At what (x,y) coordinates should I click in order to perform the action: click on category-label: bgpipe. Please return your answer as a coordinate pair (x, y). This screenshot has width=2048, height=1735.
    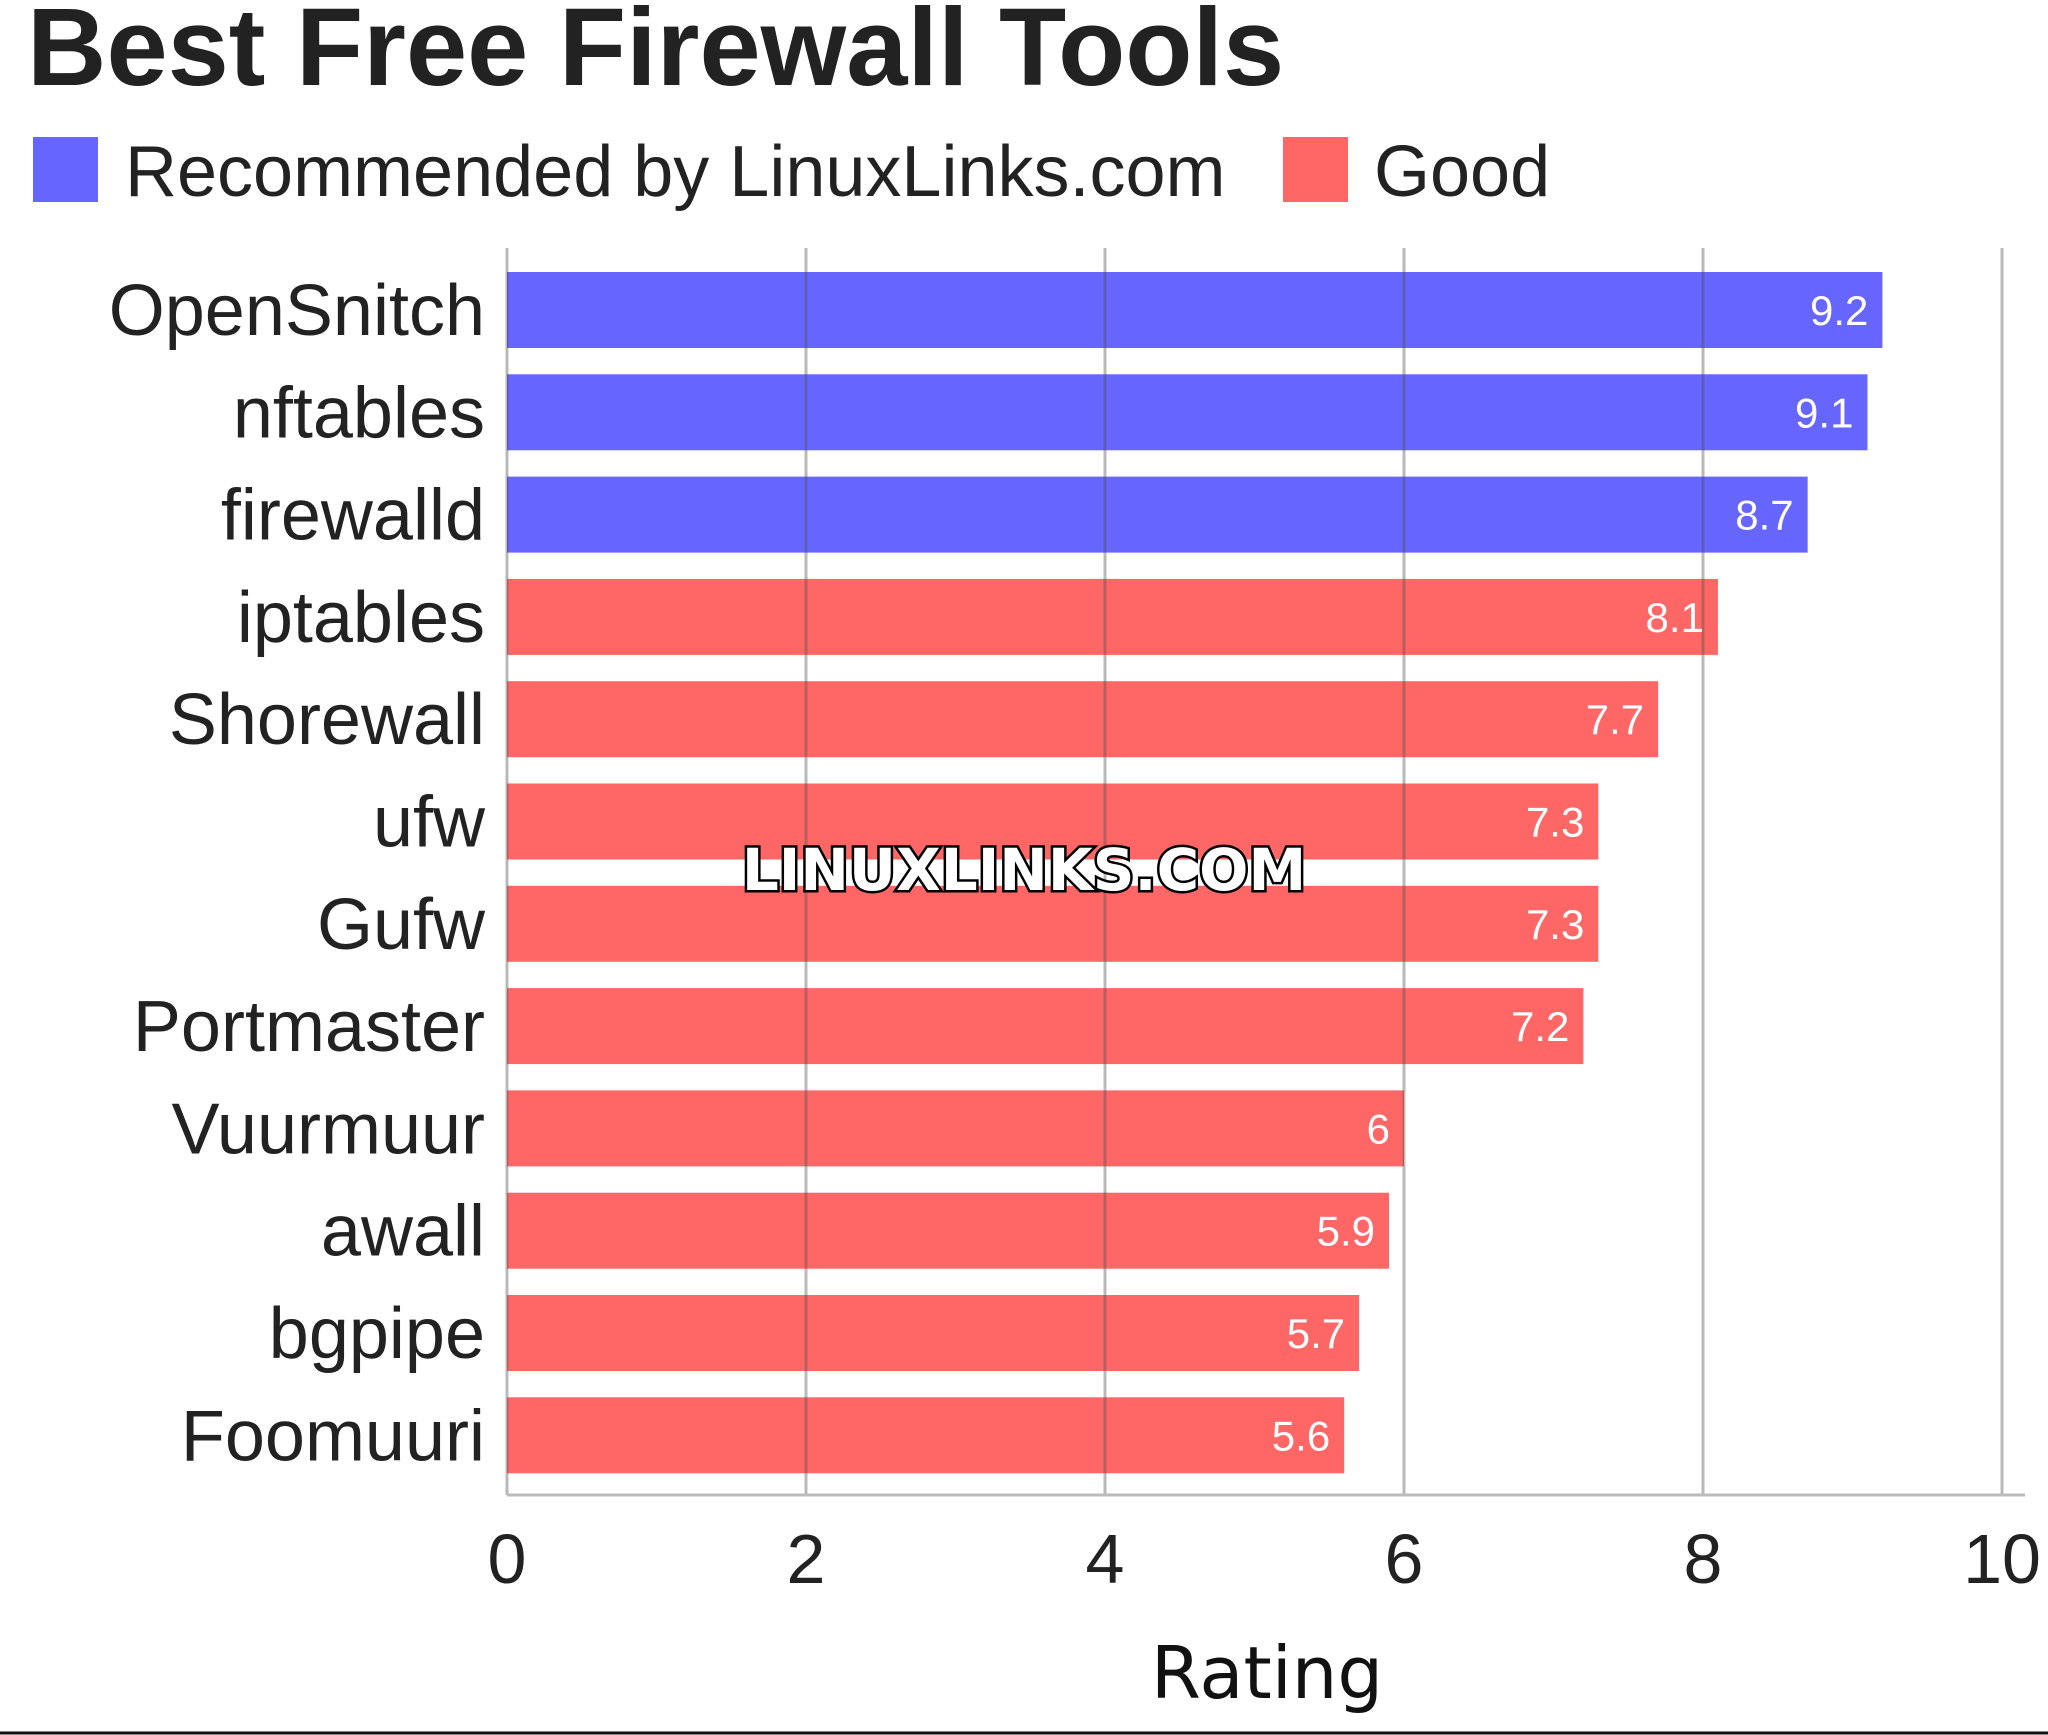
    Looking at the image, I should click on (377, 1334).